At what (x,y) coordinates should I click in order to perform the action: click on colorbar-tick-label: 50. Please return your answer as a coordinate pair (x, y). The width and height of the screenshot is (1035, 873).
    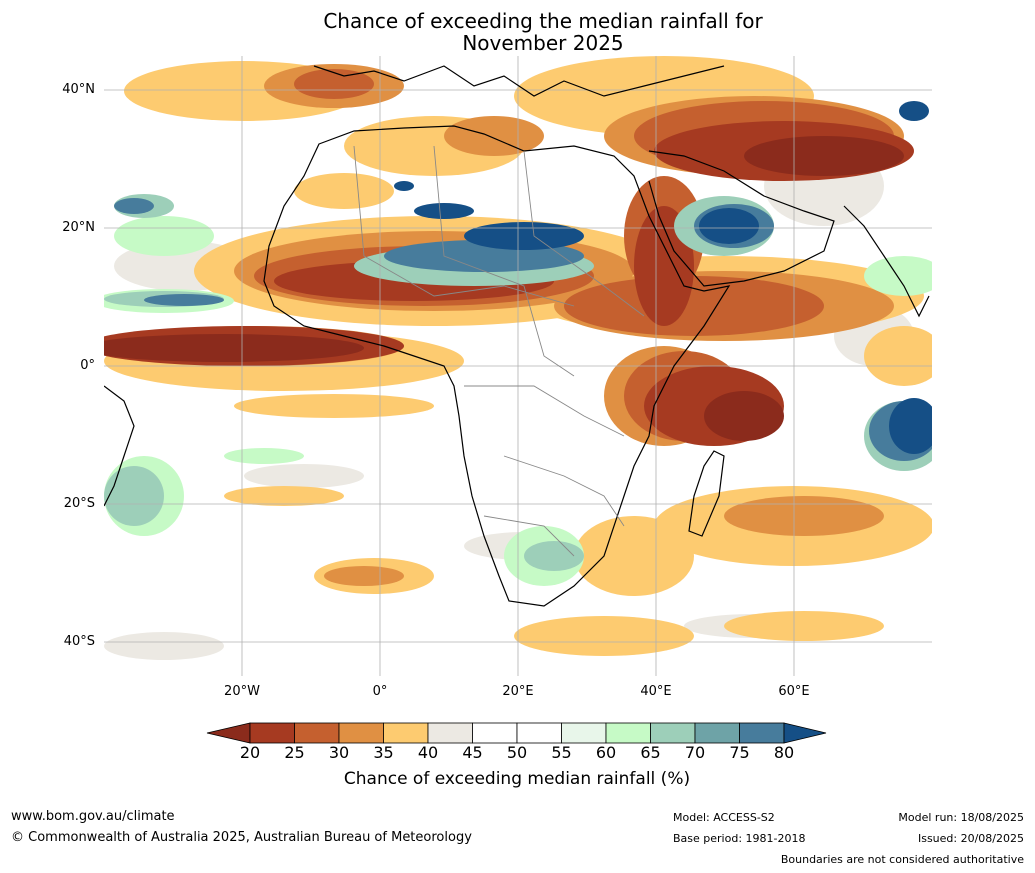
    Looking at the image, I should click on (517, 752).